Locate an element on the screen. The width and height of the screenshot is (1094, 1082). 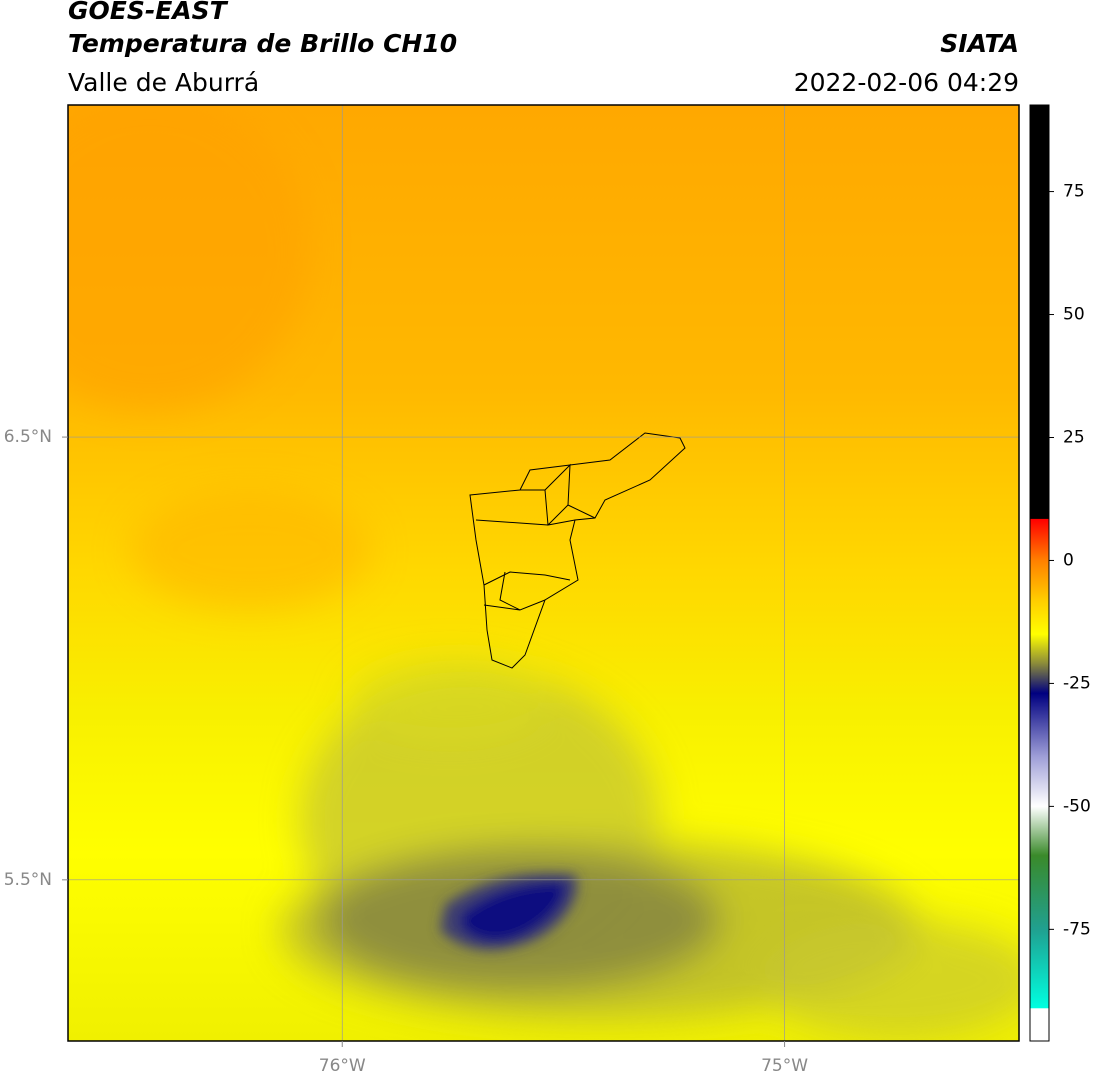
colorbar-tick-label: 25 is located at coordinates (1074, 437).